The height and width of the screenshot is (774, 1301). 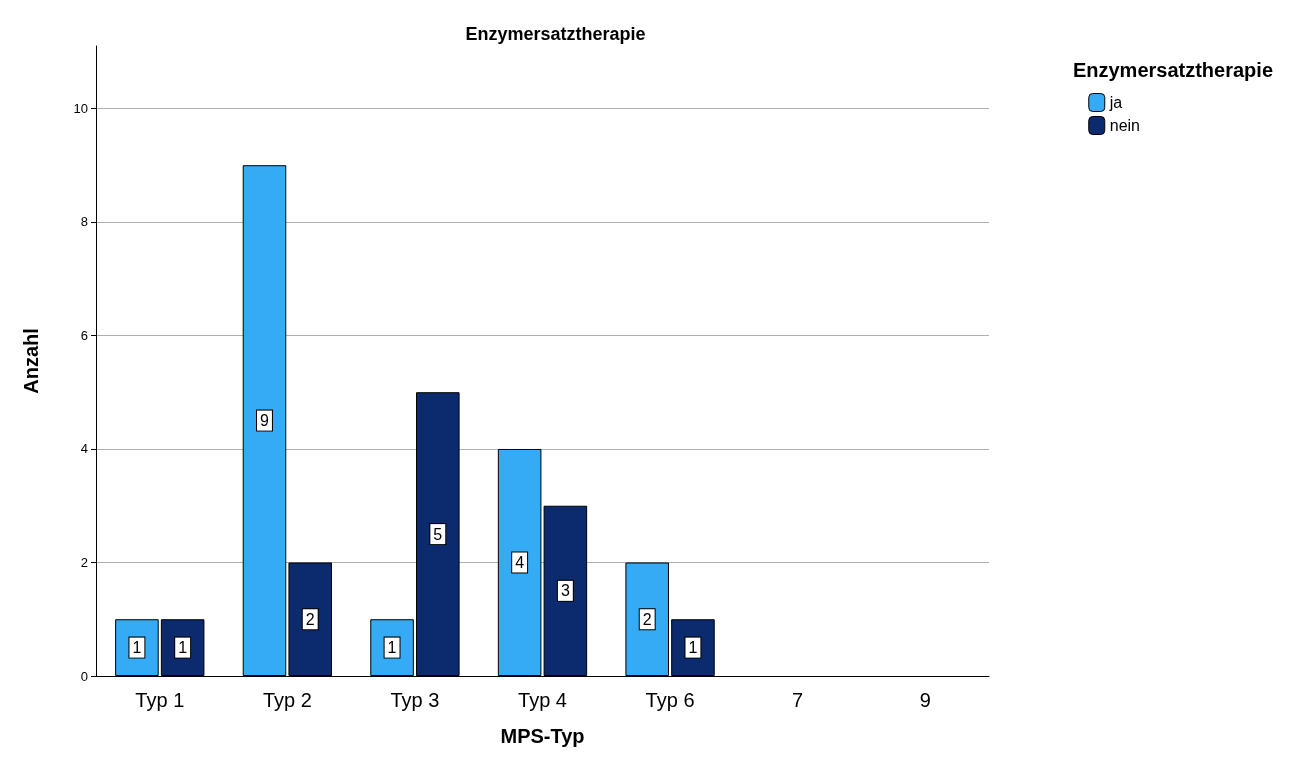 What do you see at coordinates (438, 534) in the screenshot?
I see `data-label: 5` at bounding box center [438, 534].